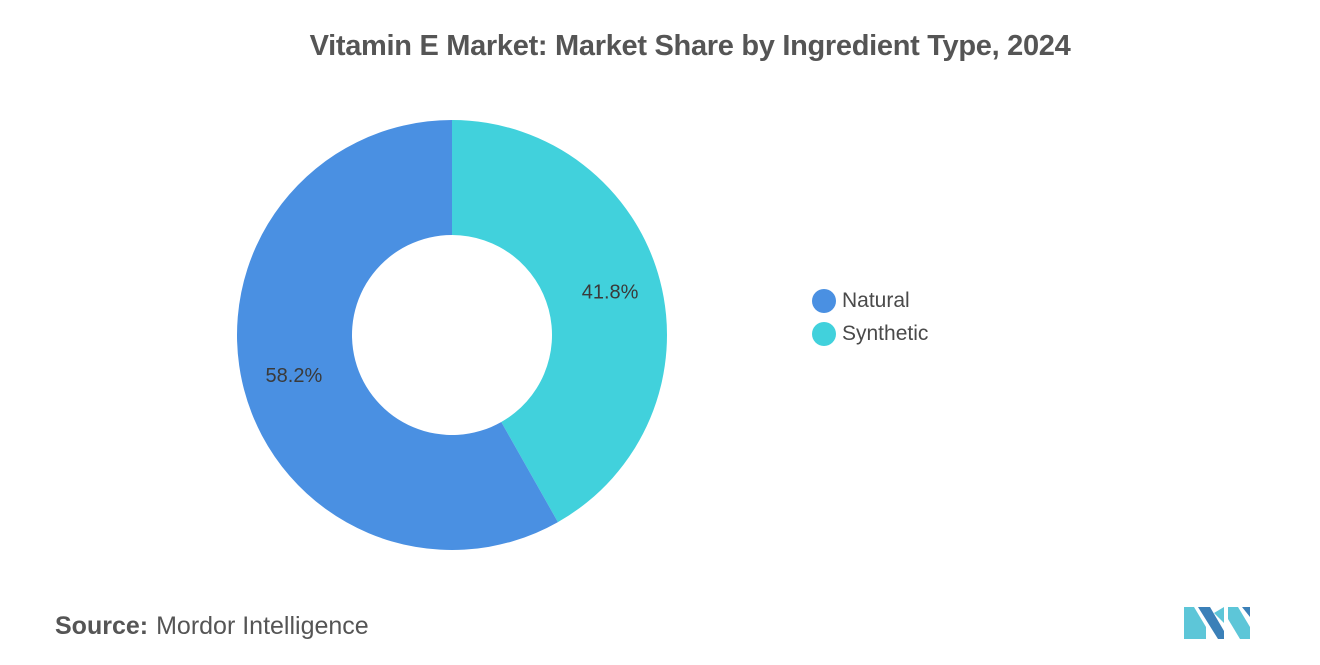 The image size is (1320, 665). What do you see at coordinates (559, 321) in the screenshot?
I see `pie-slice-synthetic` at bounding box center [559, 321].